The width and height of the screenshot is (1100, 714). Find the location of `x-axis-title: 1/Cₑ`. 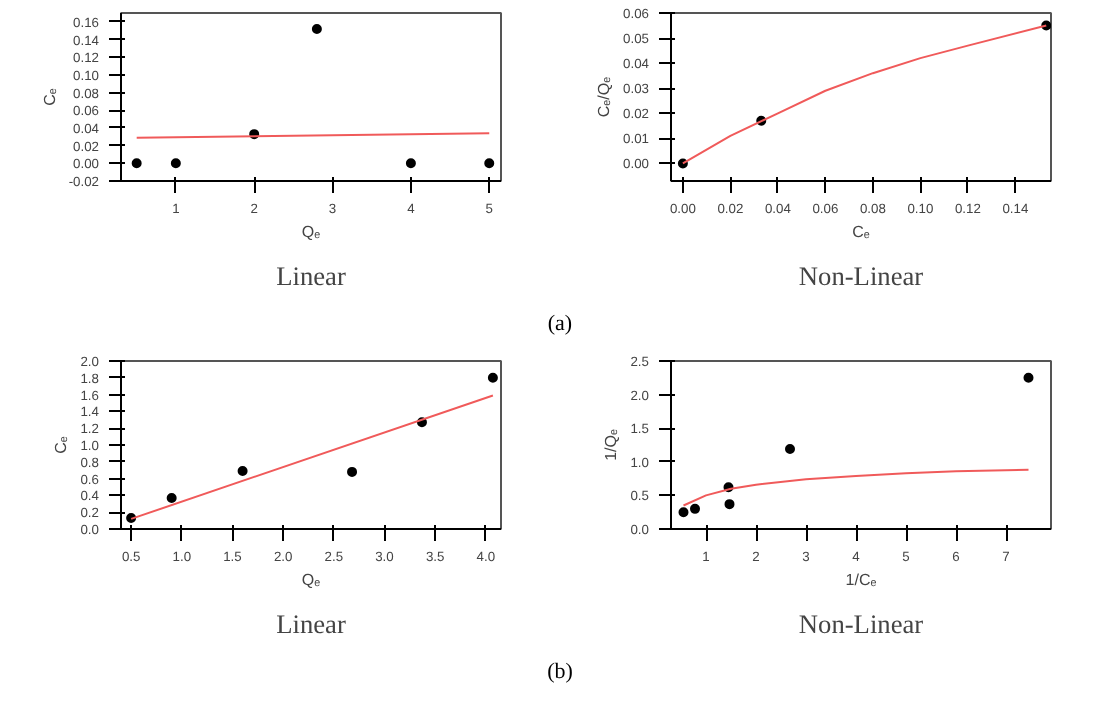

x-axis-title: 1/Cₑ is located at coordinates (861, 580).